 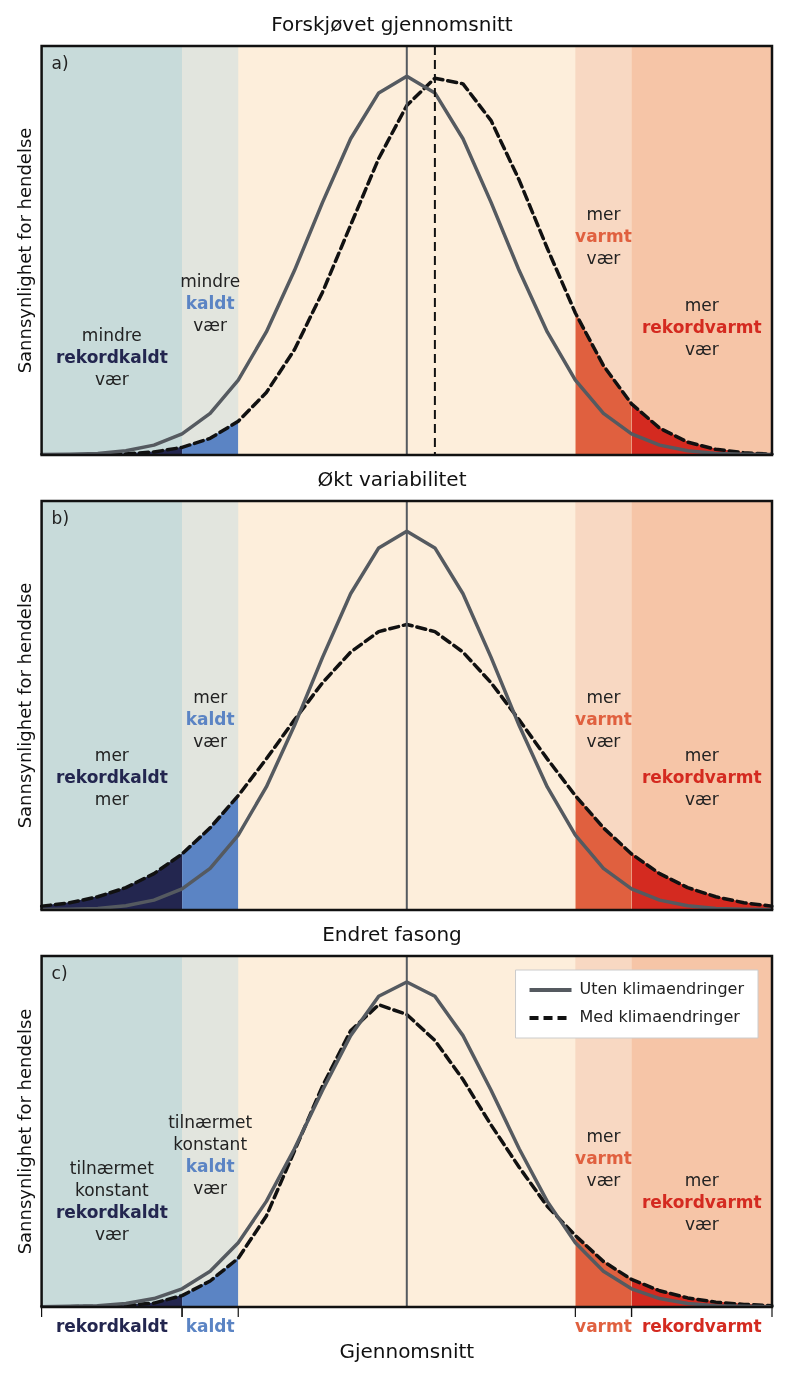 I want to click on chart-title: Forskjøvet gjennomsnitt, so click(x=392, y=24).